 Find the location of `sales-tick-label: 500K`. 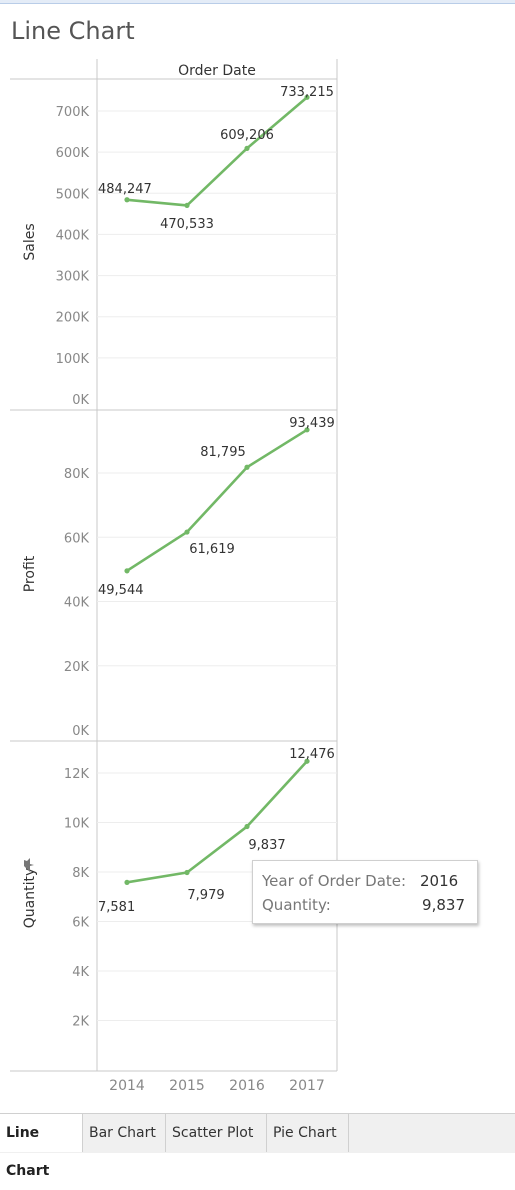

sales-tick-label: 500K is located at coordinates (73, 194).